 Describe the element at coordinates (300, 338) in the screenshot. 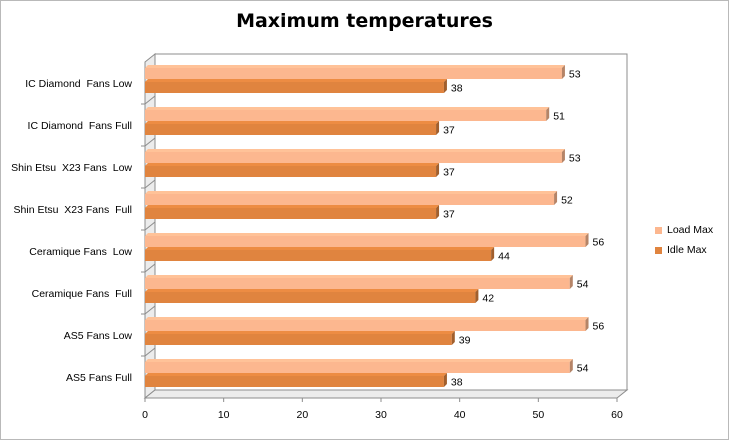

I see `bar-idle-max-as5-fans-low` at that location.